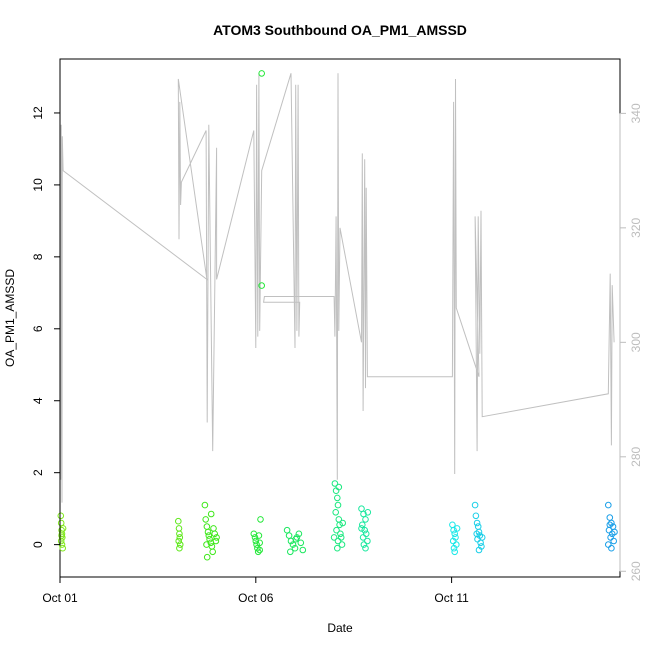 The height and width of the screenshot is (650, 650). Describe the element at coordinates (636, 113) in the screenshot. I see `y2-tick-label: 340` at that location.